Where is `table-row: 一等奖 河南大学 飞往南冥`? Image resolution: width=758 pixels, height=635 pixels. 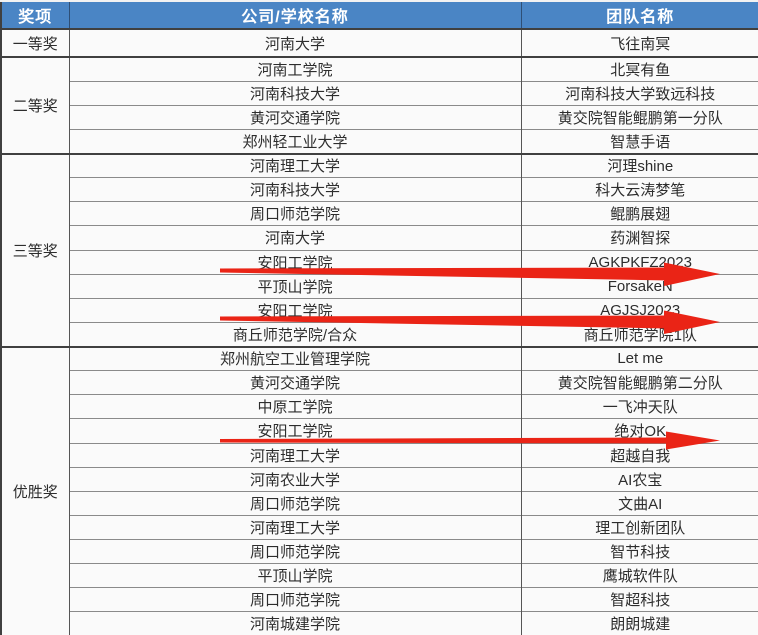 table-row: 一等奖 河南大学 飞往南冥 is located at coordinates (379, 42).